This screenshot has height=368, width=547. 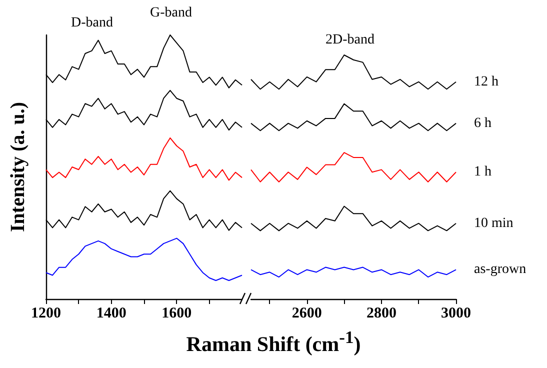 What do you see at coordinates (494, 223) in the screenshot?
I see `series-label: 10 min` at bounding box center [494, 223].